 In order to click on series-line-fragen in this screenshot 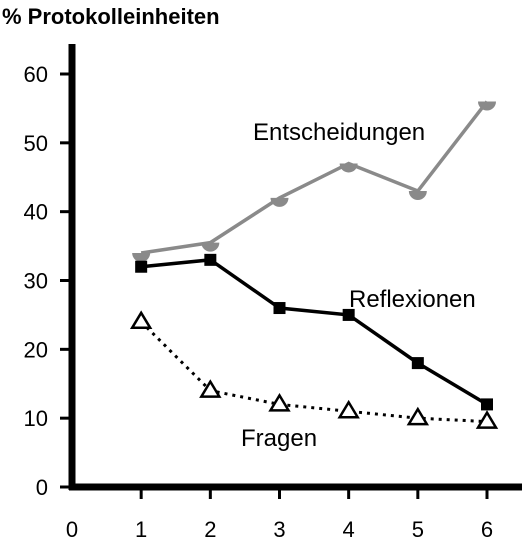, I will do `click(314, 372)`.